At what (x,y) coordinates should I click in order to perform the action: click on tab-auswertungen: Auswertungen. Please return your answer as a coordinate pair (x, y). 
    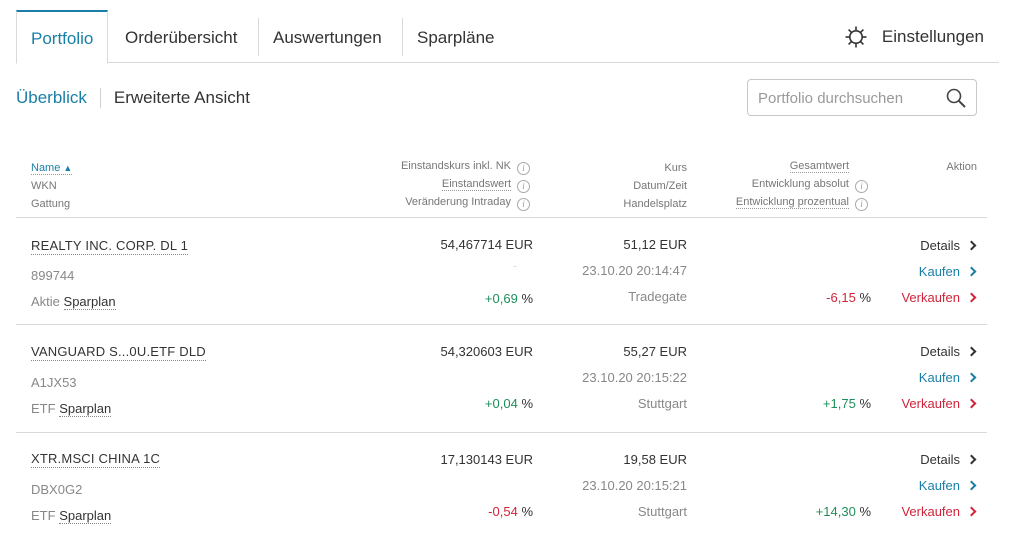
    Looking at the image, I should click on (327, 37).